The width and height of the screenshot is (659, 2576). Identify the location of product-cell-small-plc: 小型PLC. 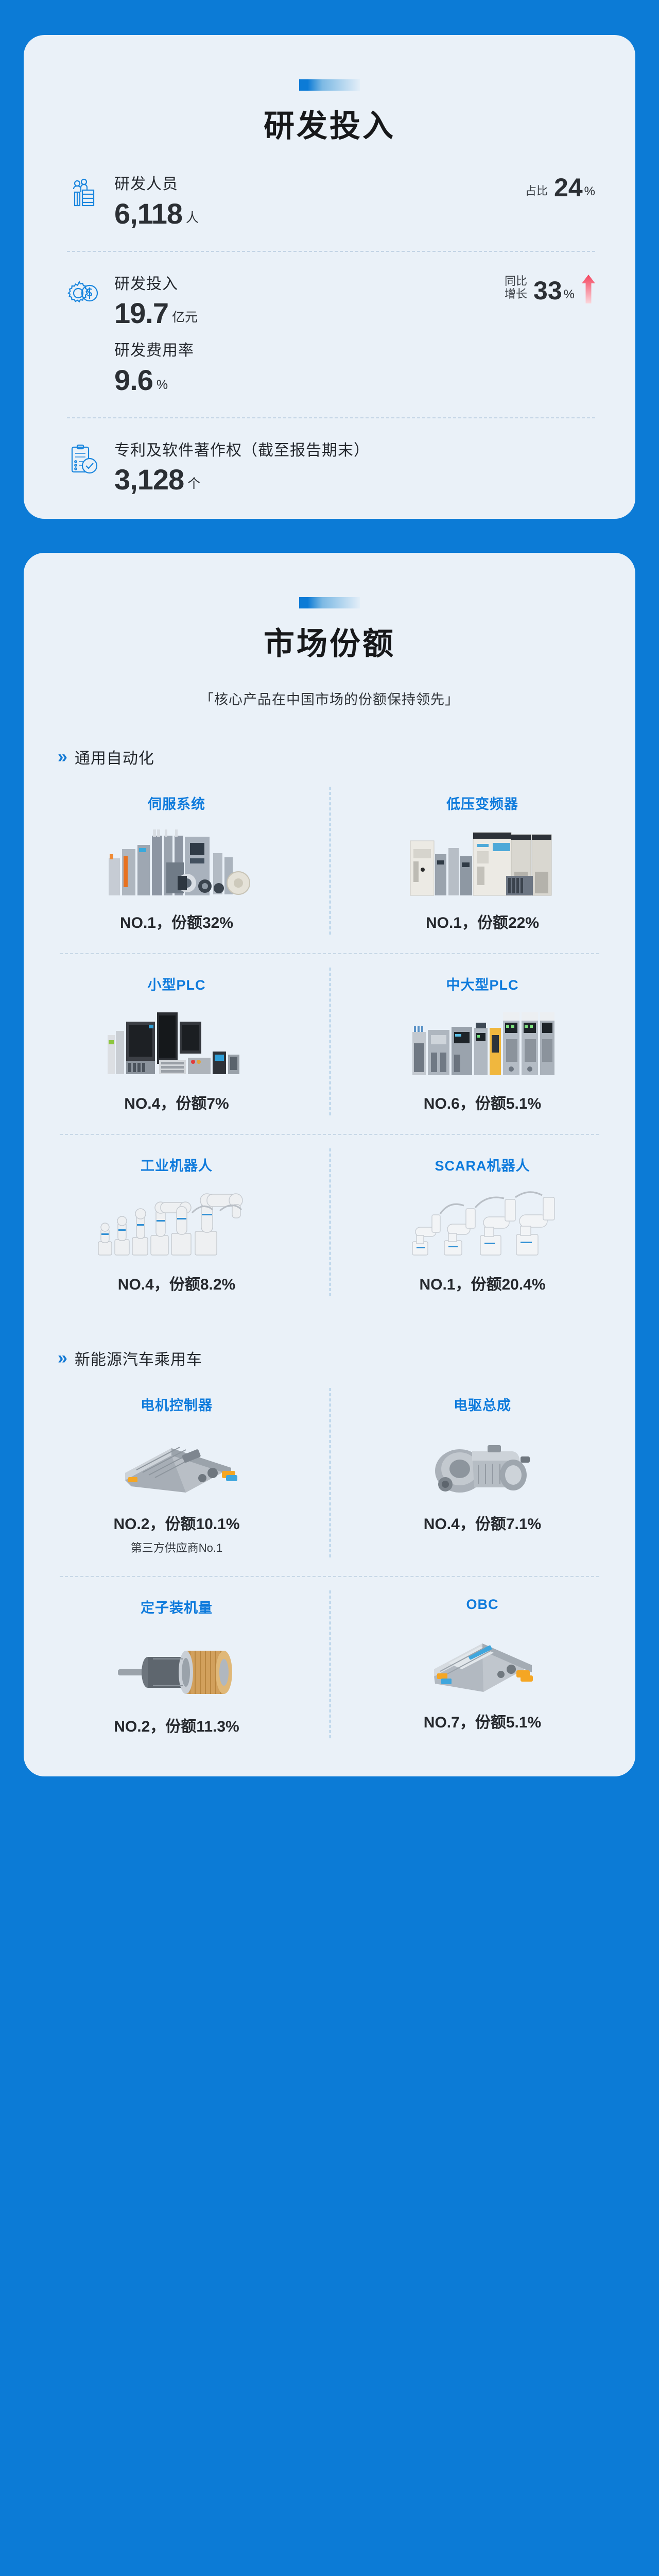
(177, 1041).